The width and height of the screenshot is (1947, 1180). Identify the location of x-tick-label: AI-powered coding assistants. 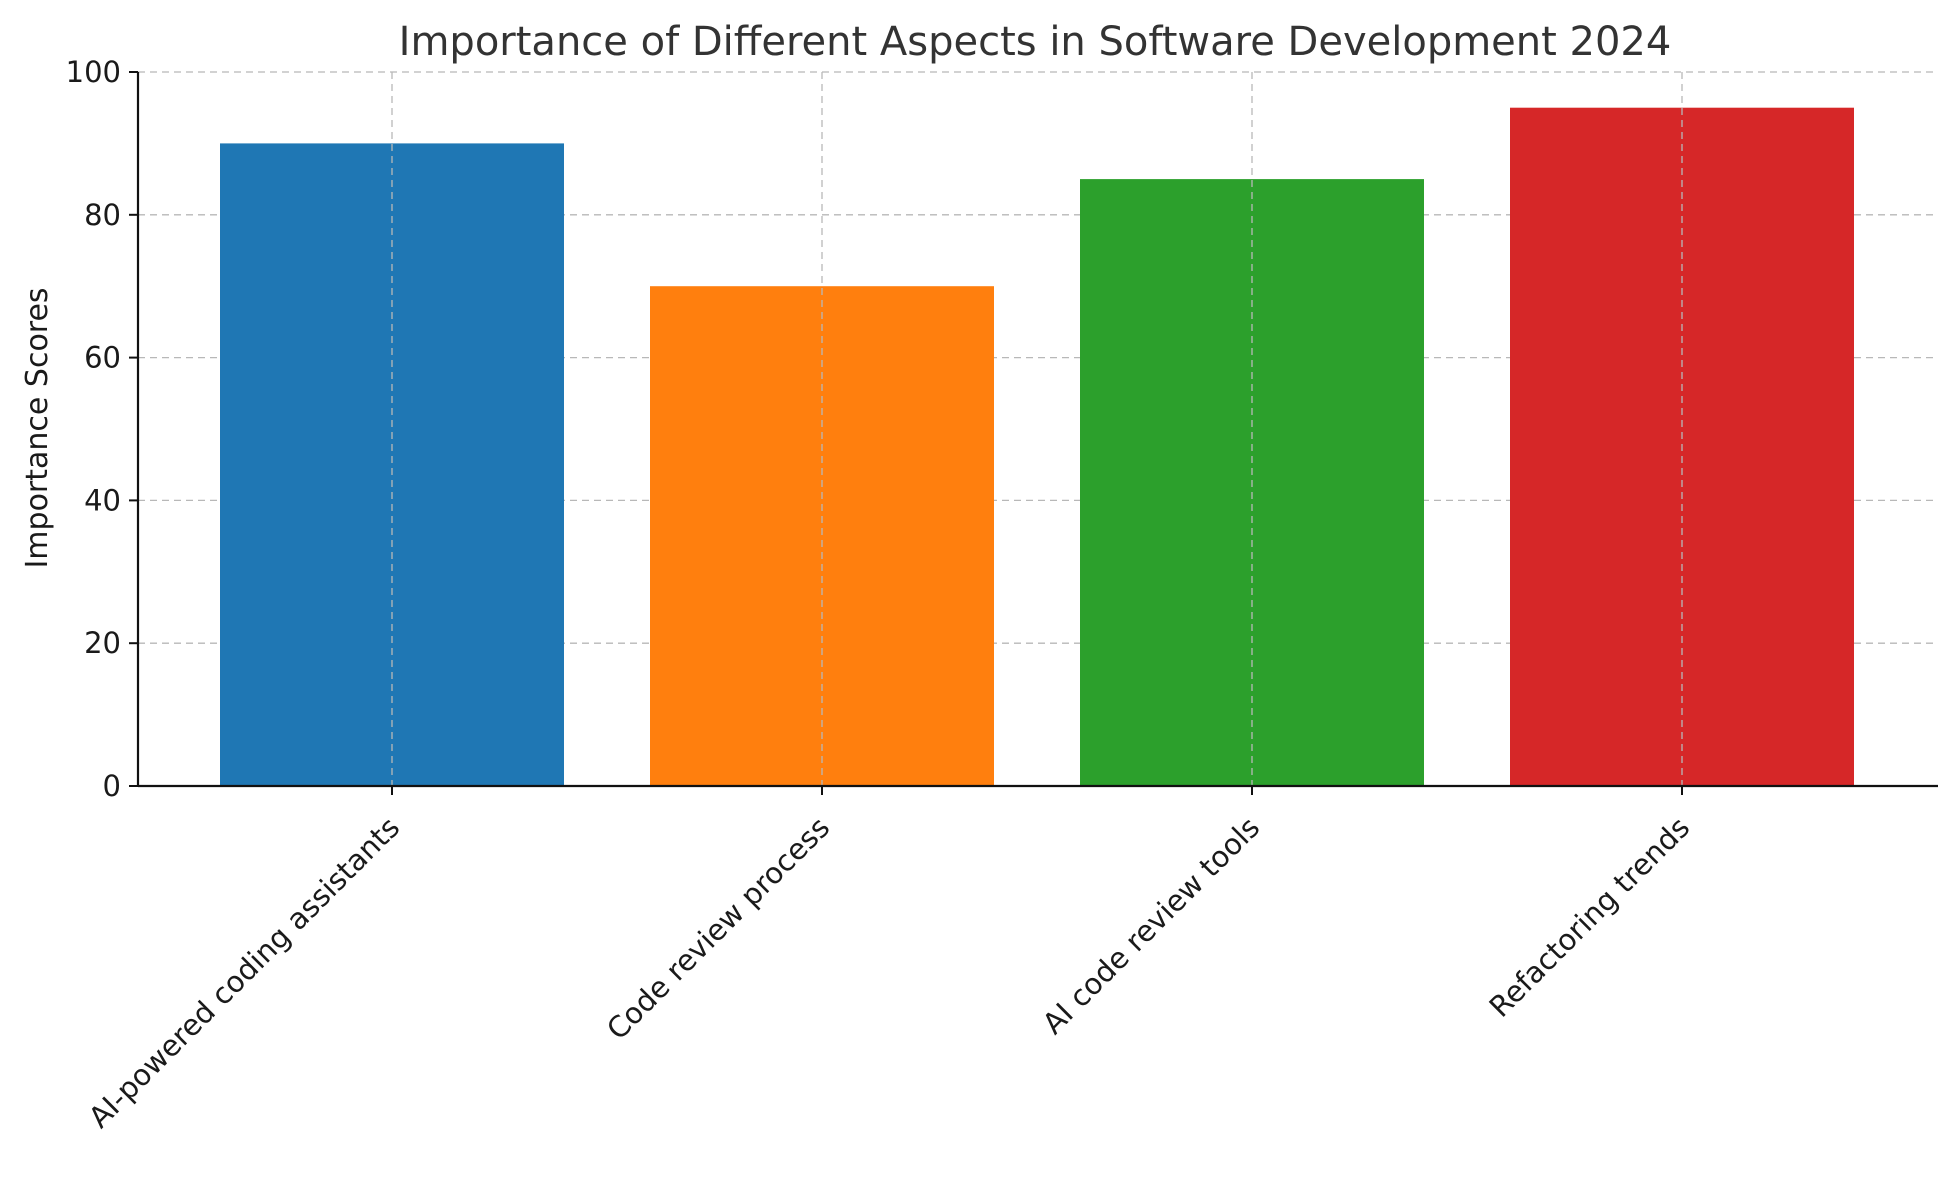
(244, 972).